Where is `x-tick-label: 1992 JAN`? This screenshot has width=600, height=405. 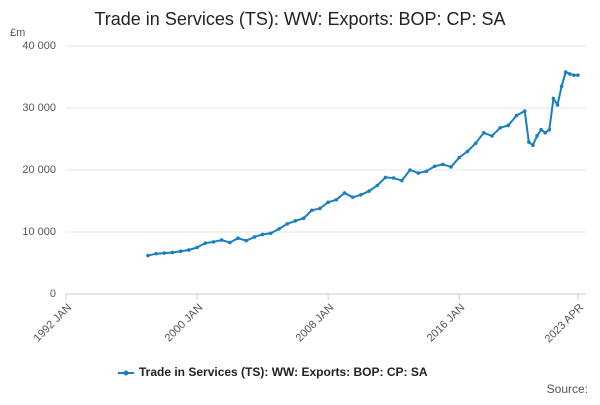
x-tick-label: 1992 JAN is located at coordinates (53, 323).